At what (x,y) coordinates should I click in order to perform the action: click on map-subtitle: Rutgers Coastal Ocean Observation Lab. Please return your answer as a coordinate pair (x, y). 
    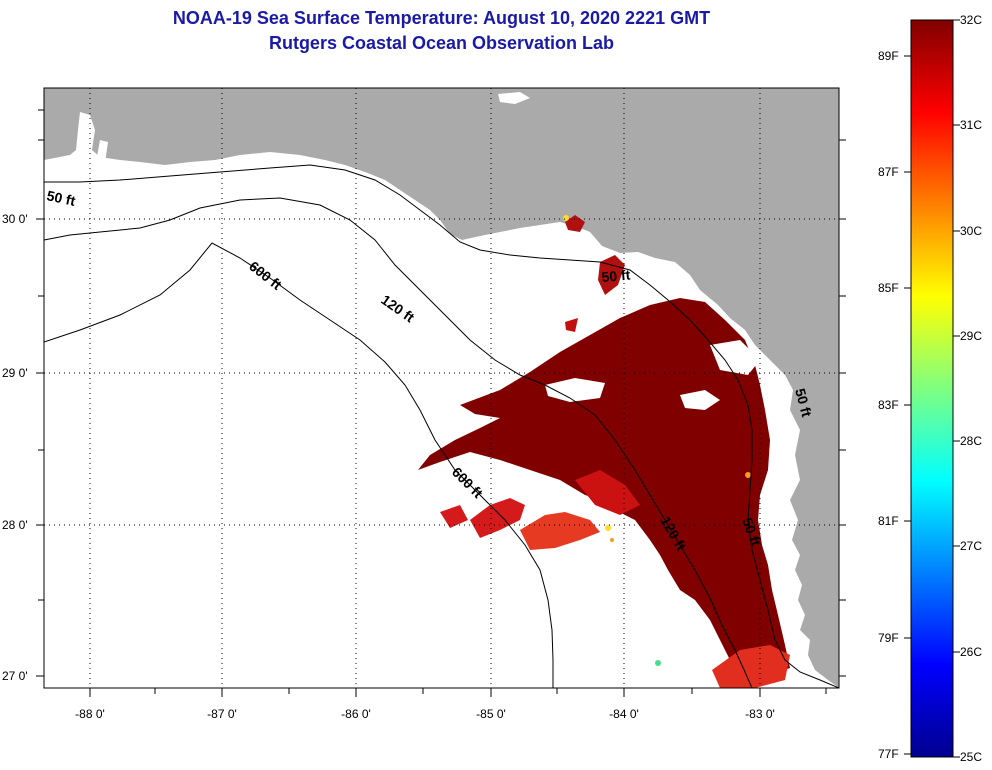
    Looking at the image, I should click on (441, 43).